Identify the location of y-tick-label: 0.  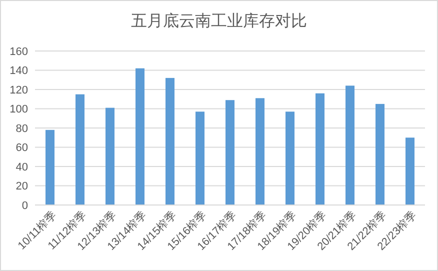
(25, 206).